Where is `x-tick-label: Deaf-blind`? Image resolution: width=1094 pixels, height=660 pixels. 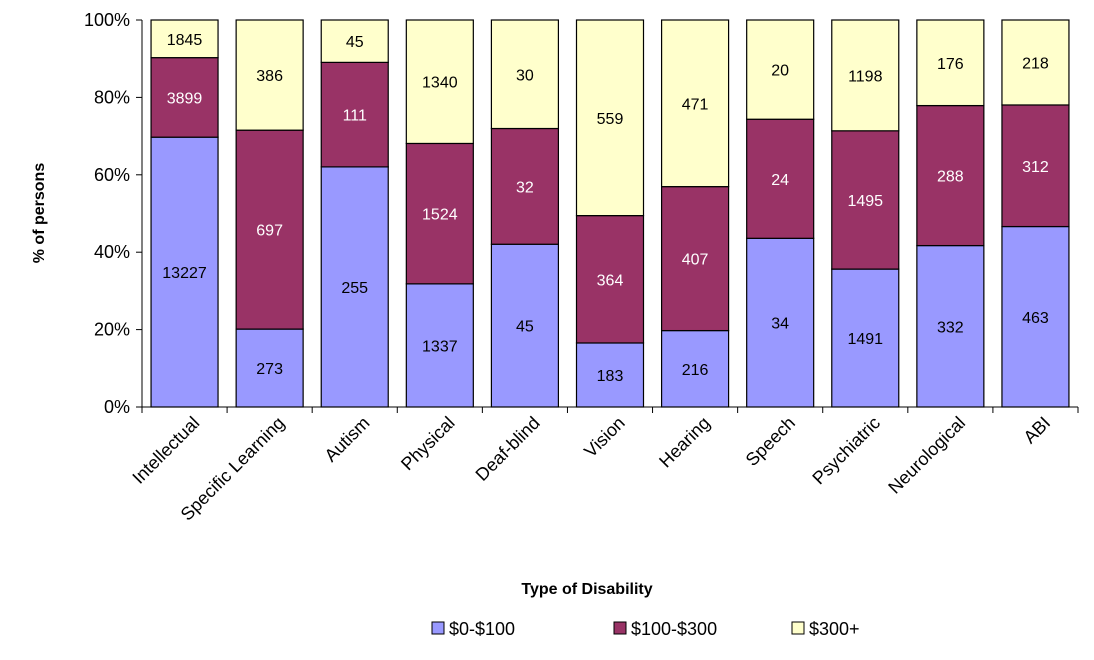
x-tick-label: Deaf-blind is located at coordinates (508, 449).